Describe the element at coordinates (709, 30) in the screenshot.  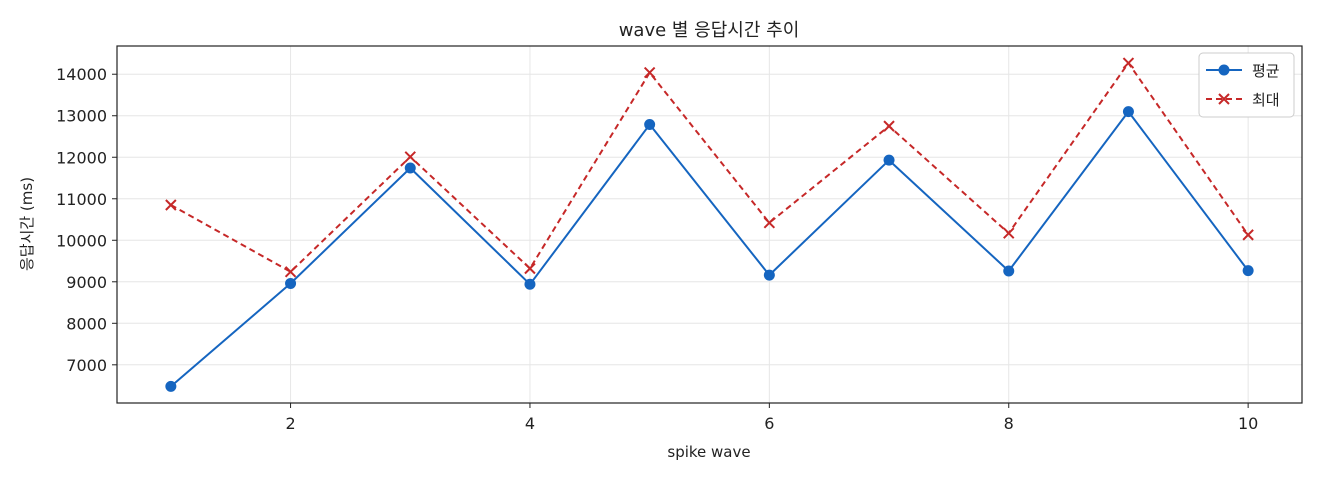
I see `chart-title: wave 별 응답시간 추이` at that location.